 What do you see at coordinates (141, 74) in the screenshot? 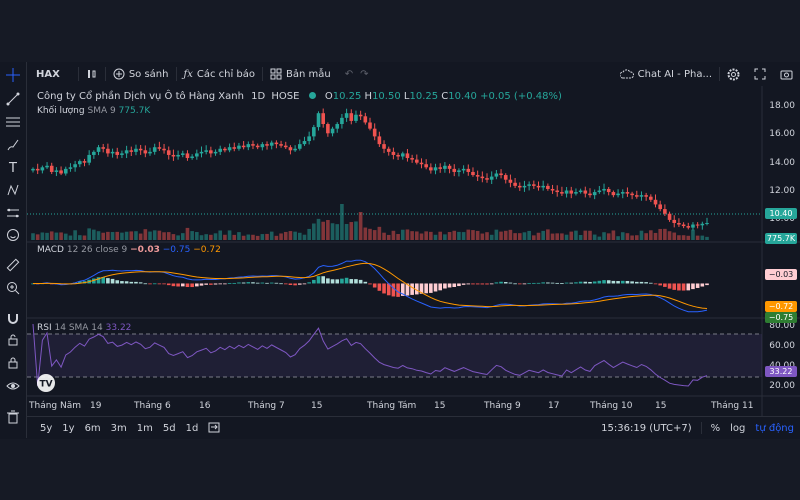
I see `compare-button: So sánh` at bounding box center [141, 74].